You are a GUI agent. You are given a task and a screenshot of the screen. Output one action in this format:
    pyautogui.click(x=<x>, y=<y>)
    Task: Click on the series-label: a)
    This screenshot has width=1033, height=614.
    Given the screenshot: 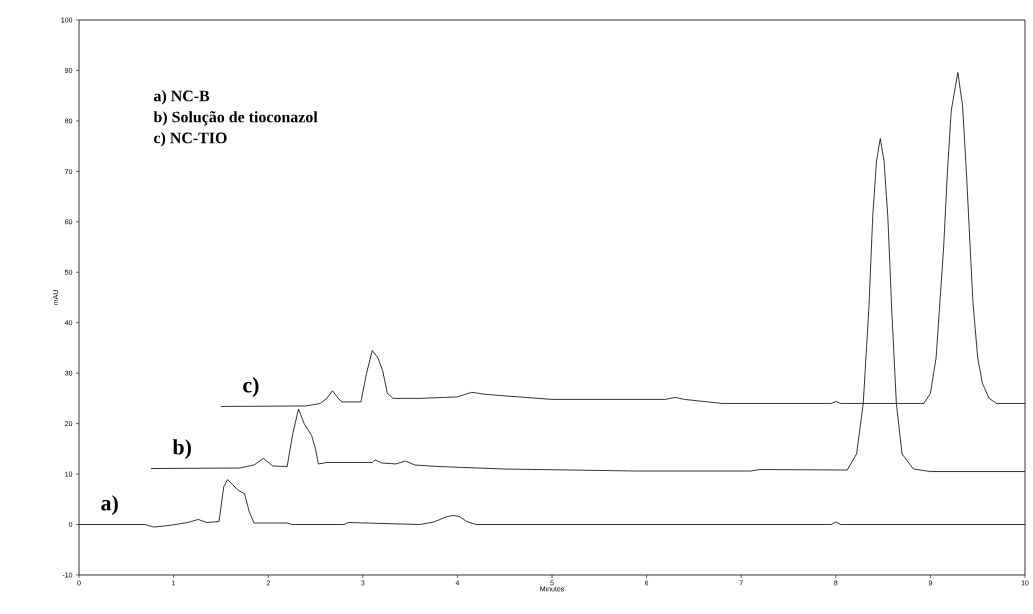 What is the action you would take?
    pyautogui.click(x=109, y=505)
    